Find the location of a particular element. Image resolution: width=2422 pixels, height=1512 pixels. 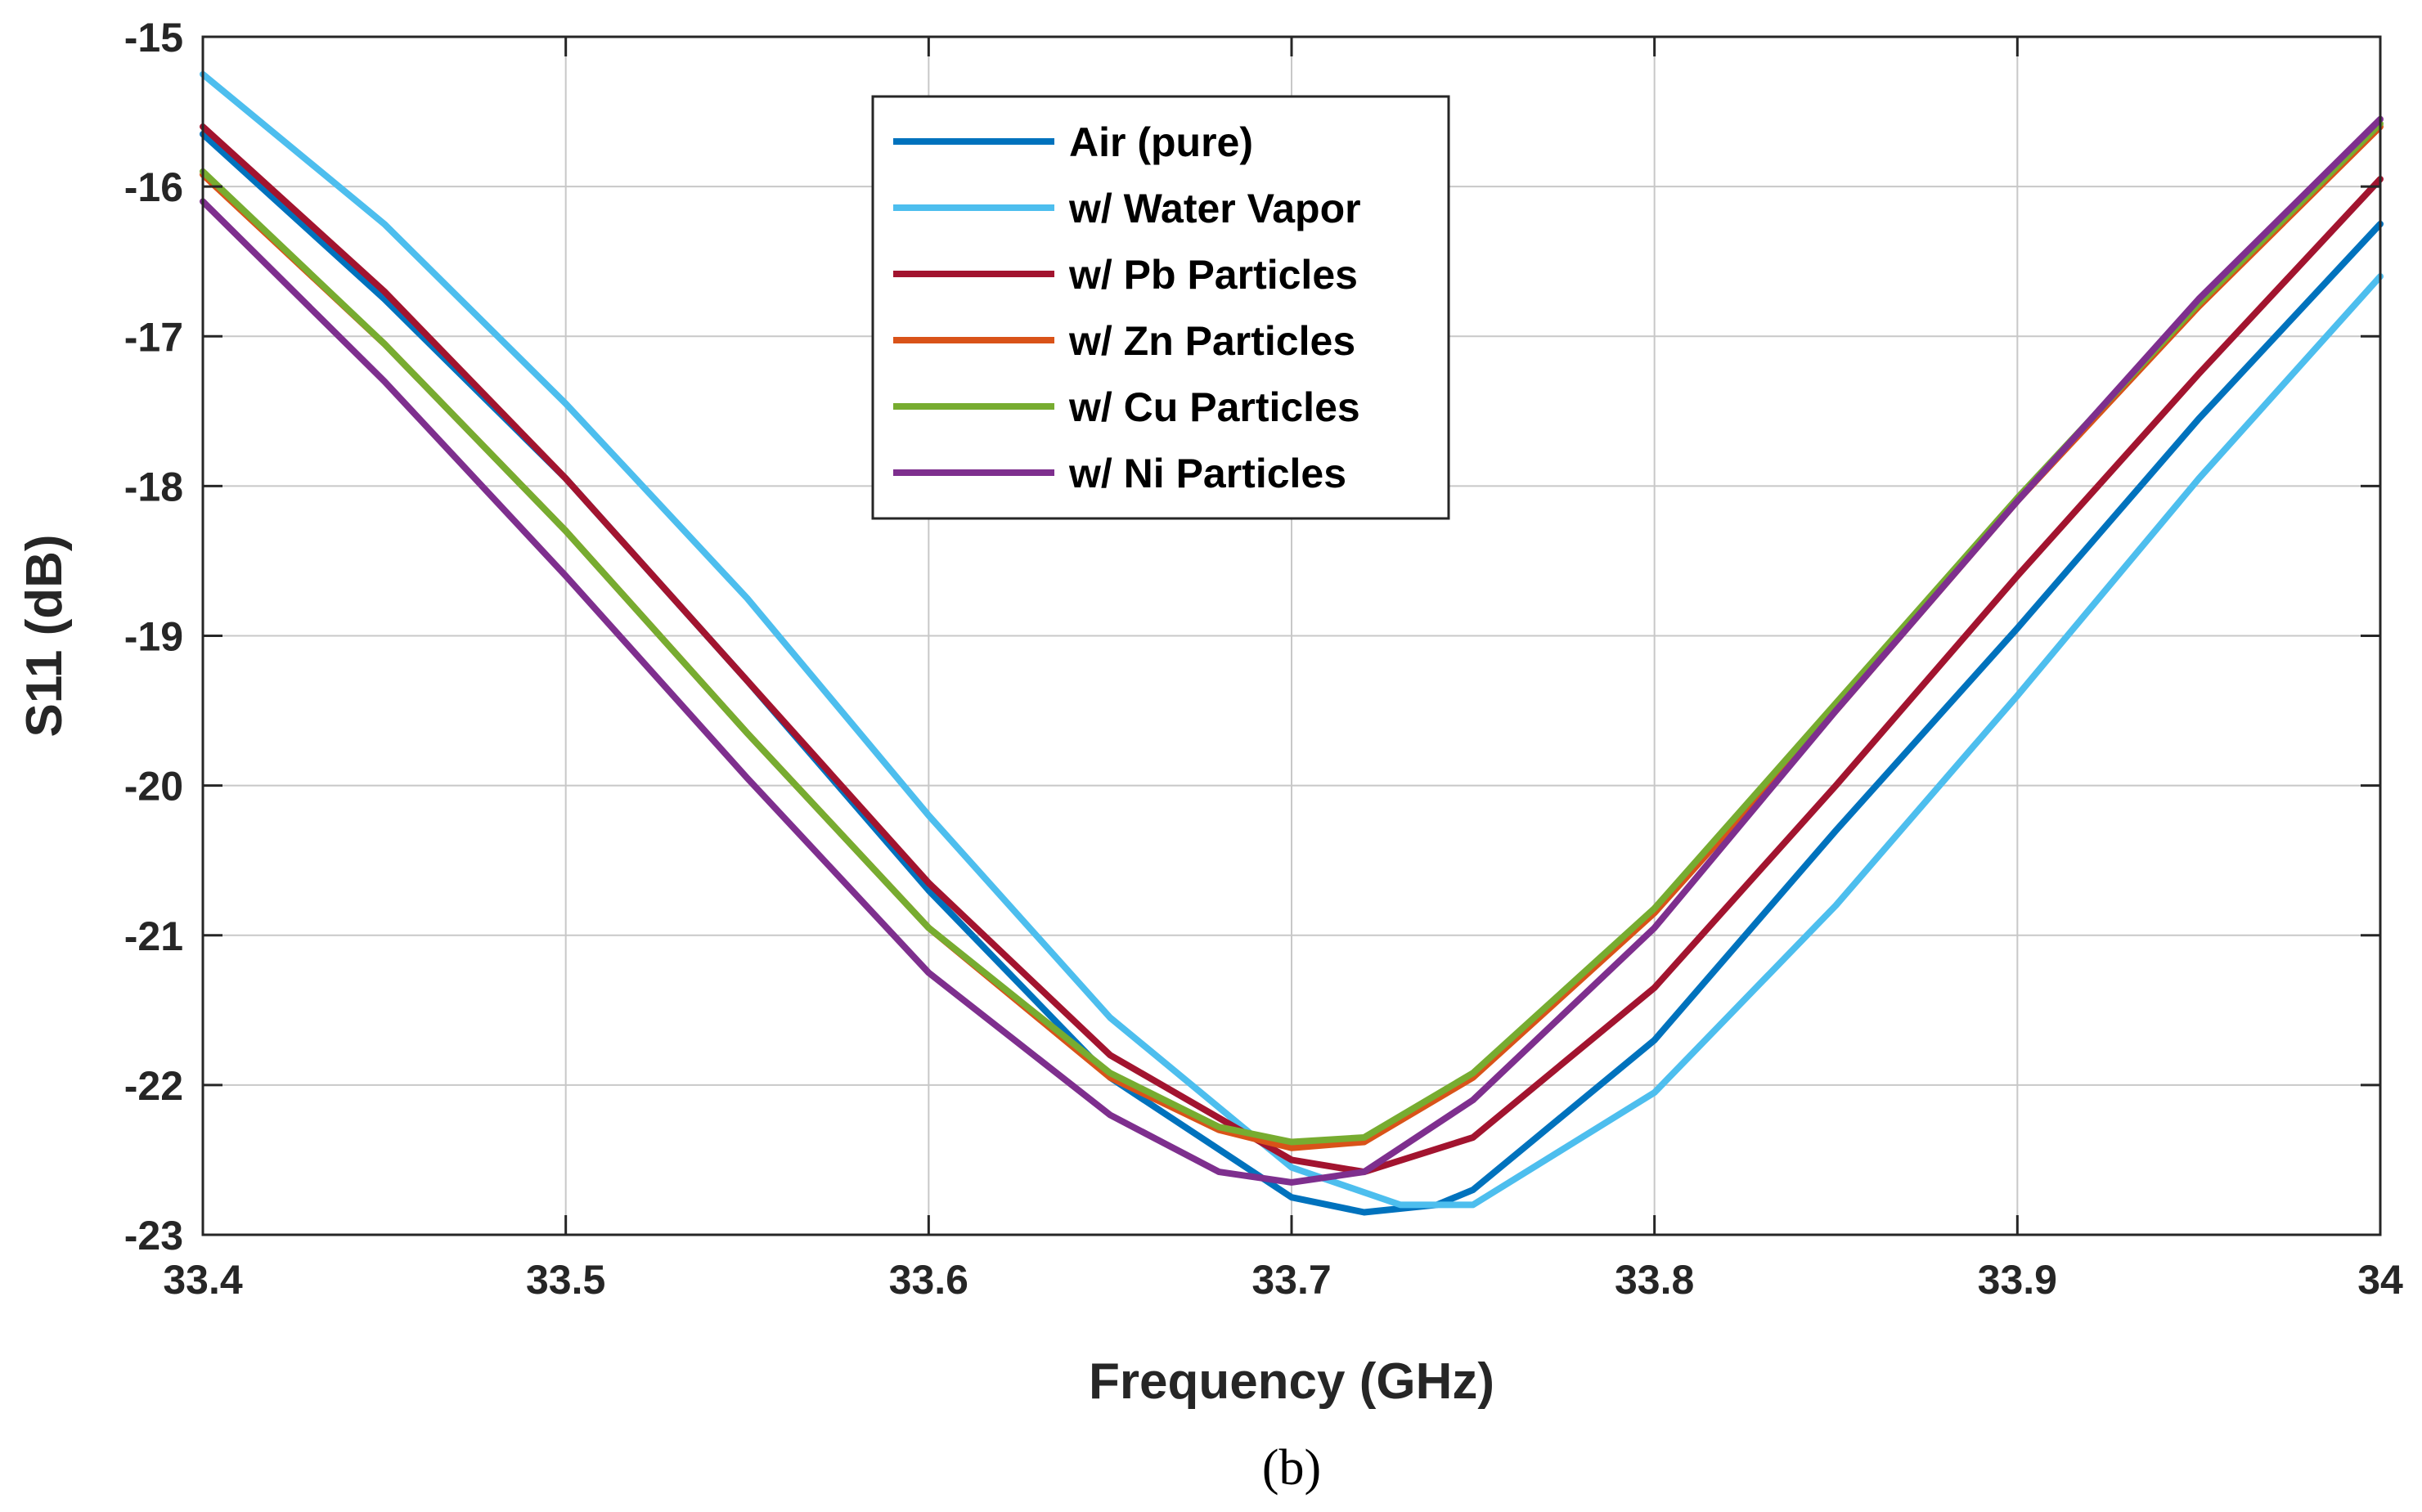

legend-label-4: w/ Cu Particles is located at coordinates (1214, 407).